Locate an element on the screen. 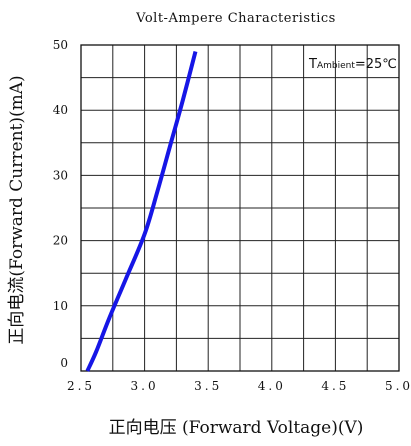 This screenshot has height=446, width=411. y-tick-label: 0 is located at coordinates (64, 363).